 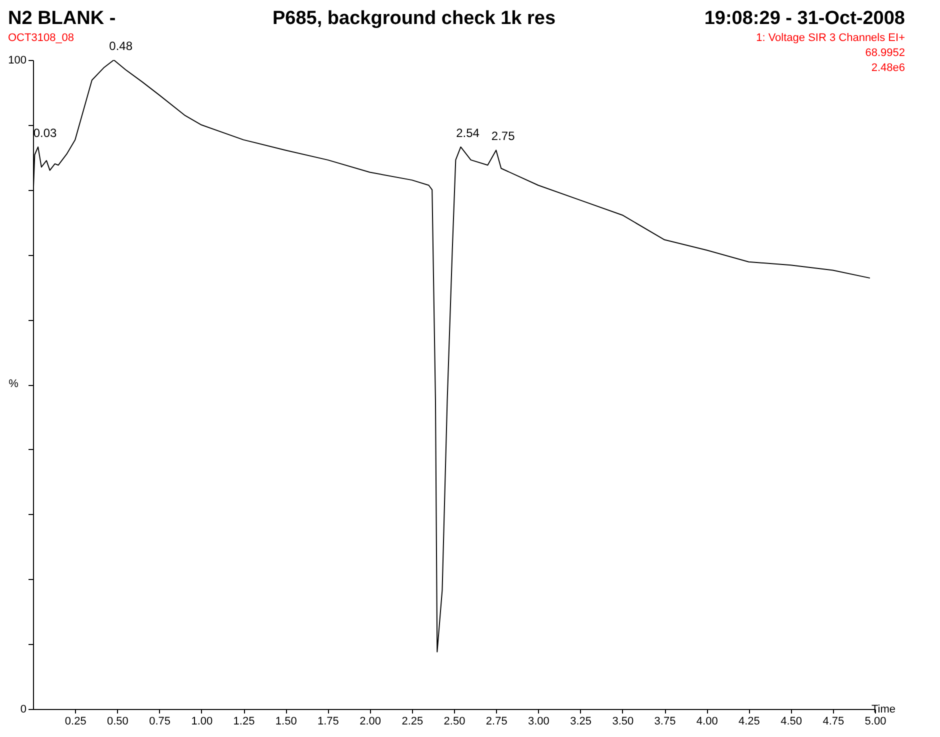 I want to click on x-tick-label: 0.25, so click(x=75, y=722).